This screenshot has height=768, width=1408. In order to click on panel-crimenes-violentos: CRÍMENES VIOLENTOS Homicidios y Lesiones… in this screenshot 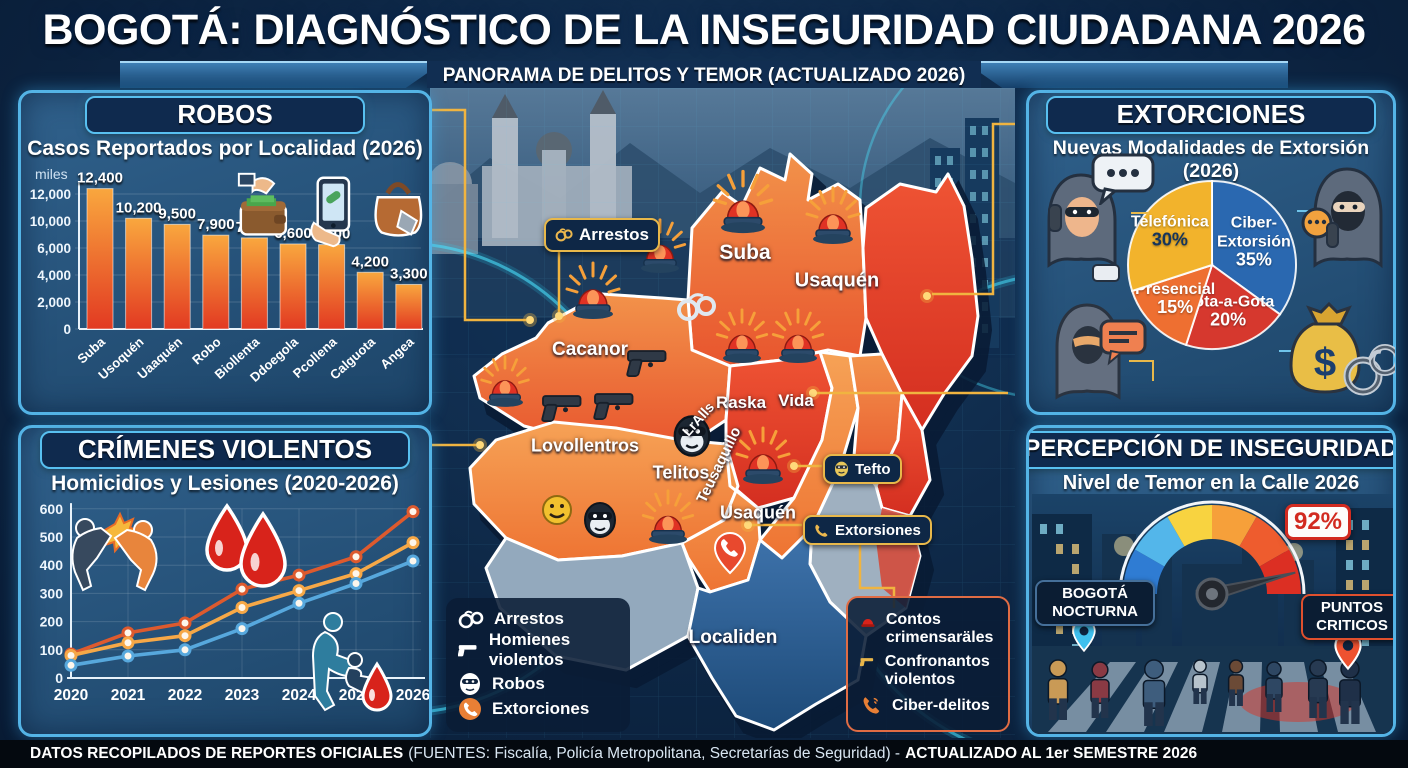, I will do `click(225, 581)`.